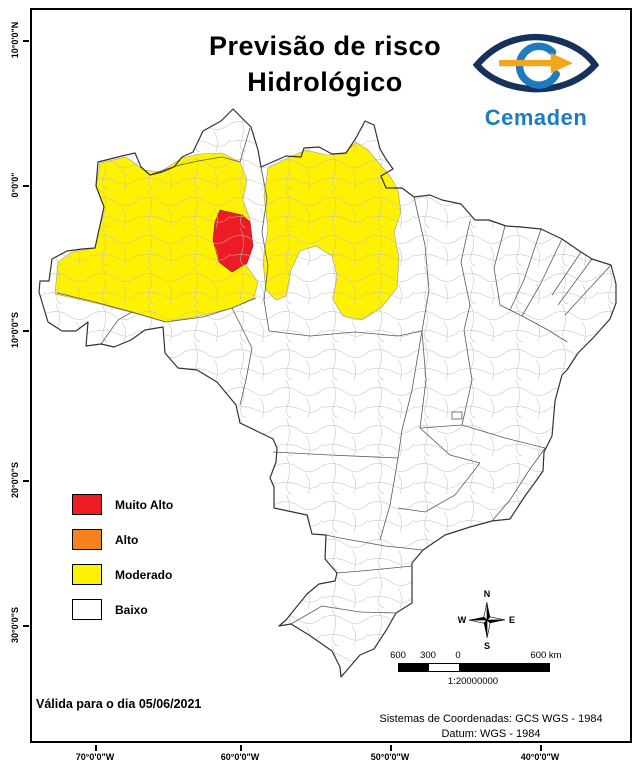  Describe the element at coordinates (15, 480) in the screenshot. I see `latitude-label: 20°0'0"S` at that location.